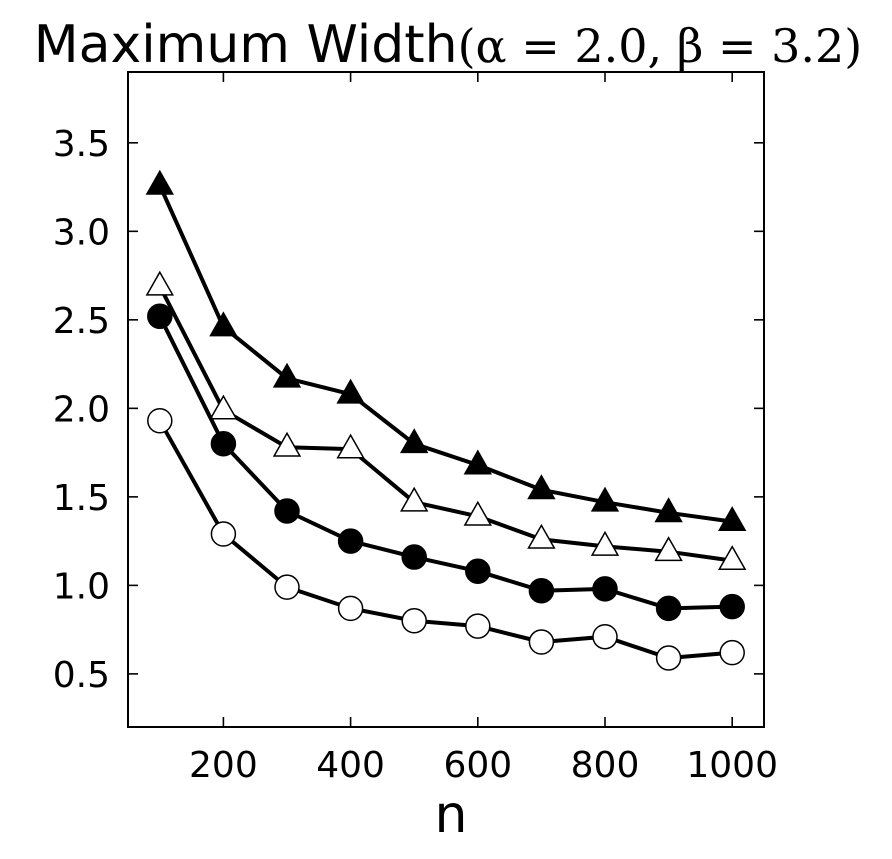  Describe the element at coordinates (350, 765) in the screenshot. I see `x-tick-label: 400` at that location.